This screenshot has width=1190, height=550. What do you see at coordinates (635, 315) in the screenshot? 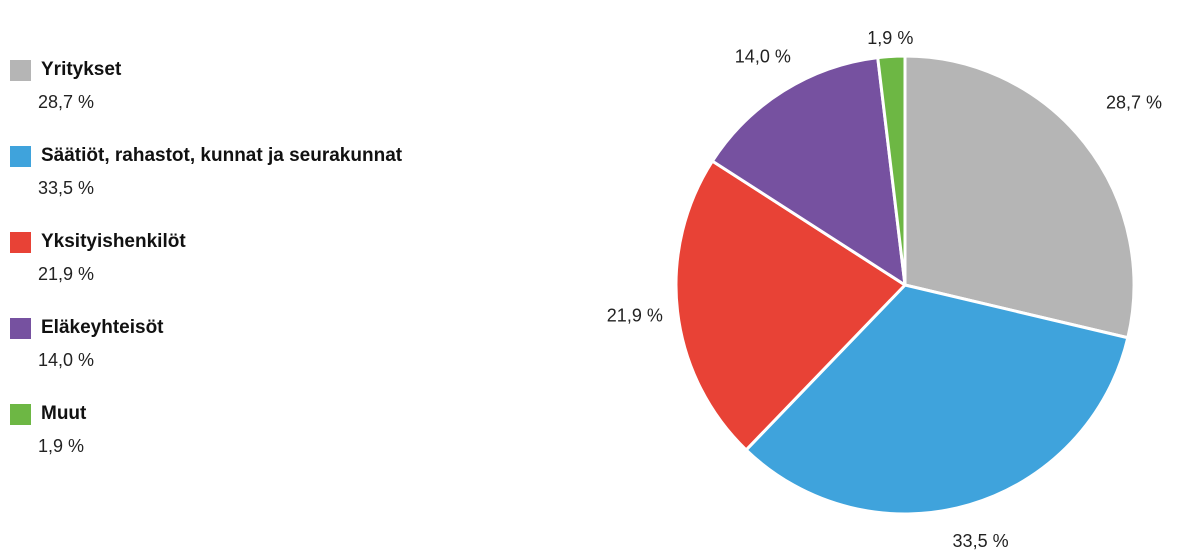
I see `slice-label-yksityishenkilot: 21,9 %` at bounding box center [635, 315].